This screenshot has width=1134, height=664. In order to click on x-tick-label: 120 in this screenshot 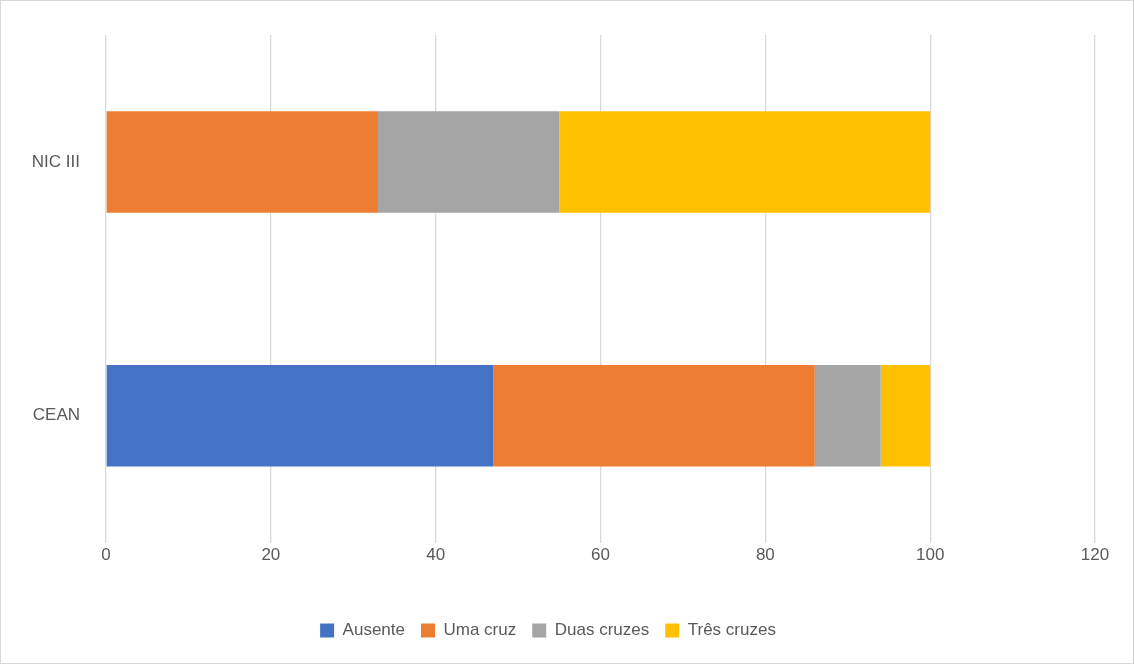, I will do `click(1095, 555)`.